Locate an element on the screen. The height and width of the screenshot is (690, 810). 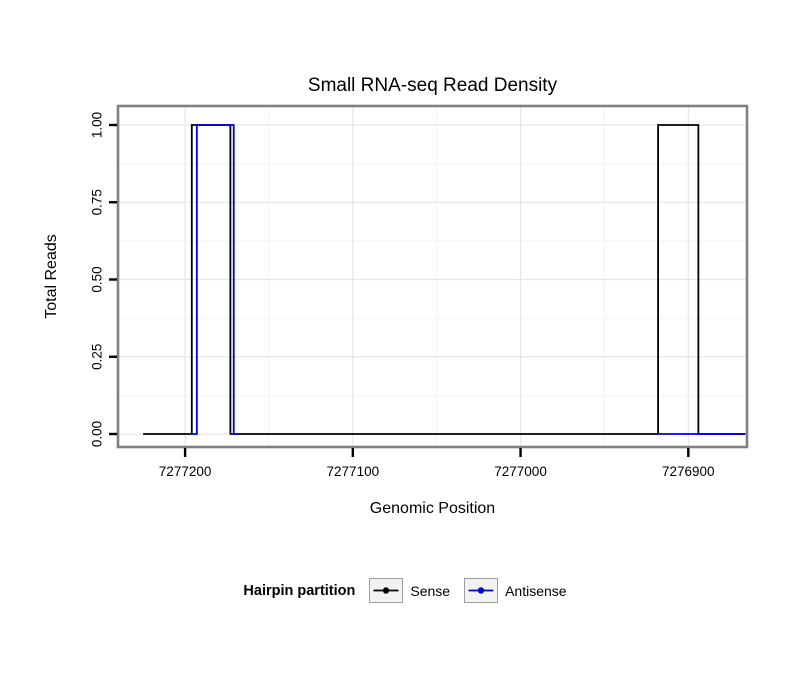
svg-text: 7276900 is located at coordinates (688, 471).